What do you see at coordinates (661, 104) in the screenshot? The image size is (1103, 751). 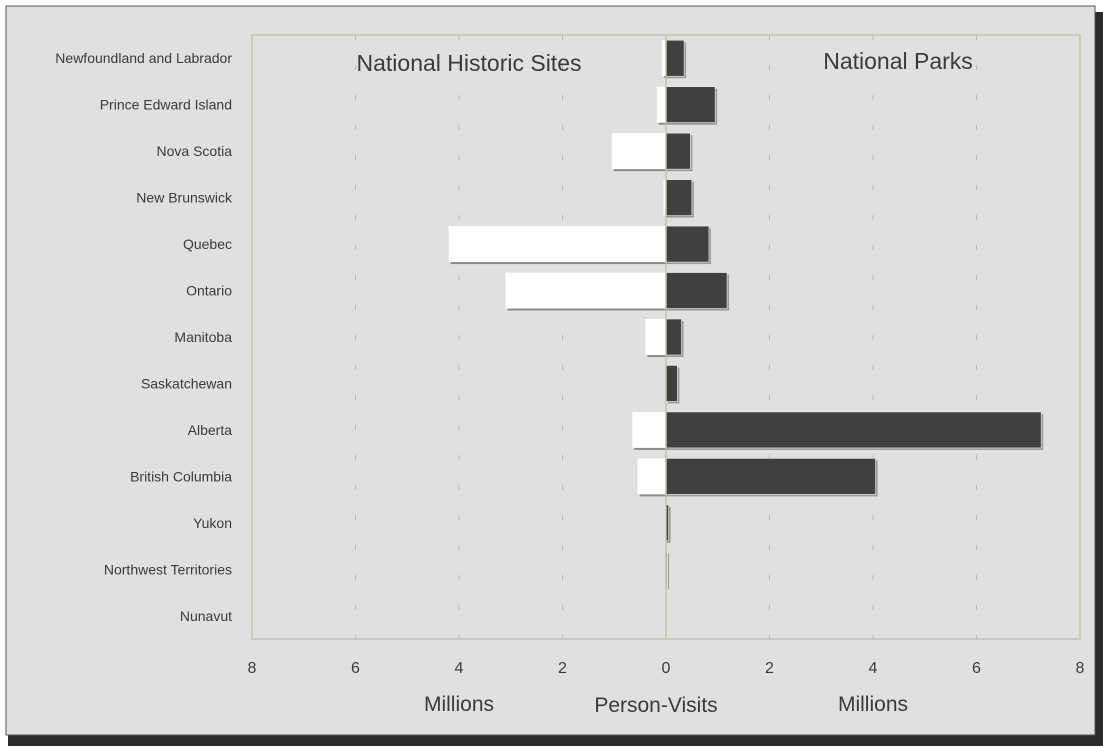 I see `bar-historic-prince-edward-island` at bounding box center [661, 104].